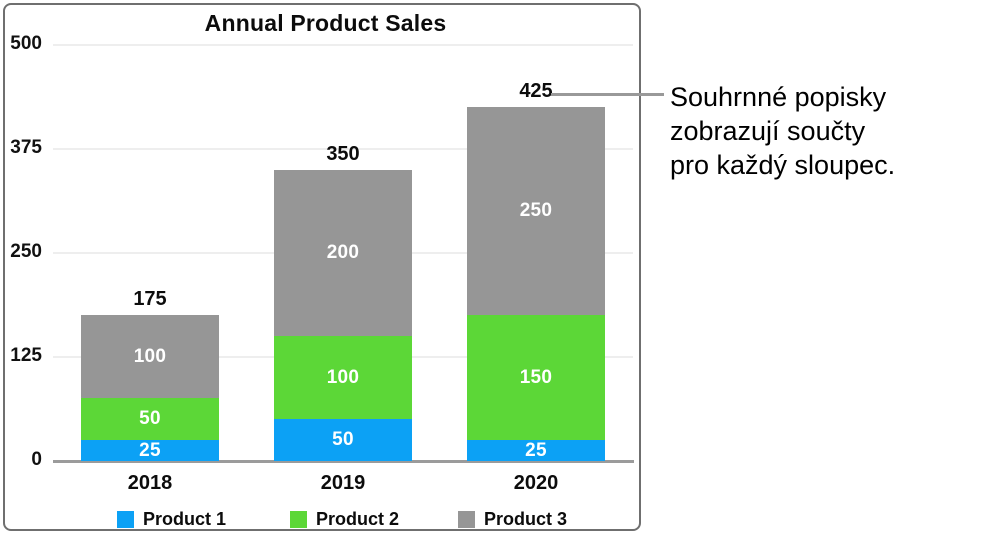 The image size is (985, 537). What do you see at coordinates (325, 23) in the screenshot?
I see `chart-title: Annual Product Sales` at bounding box center [325, 23].